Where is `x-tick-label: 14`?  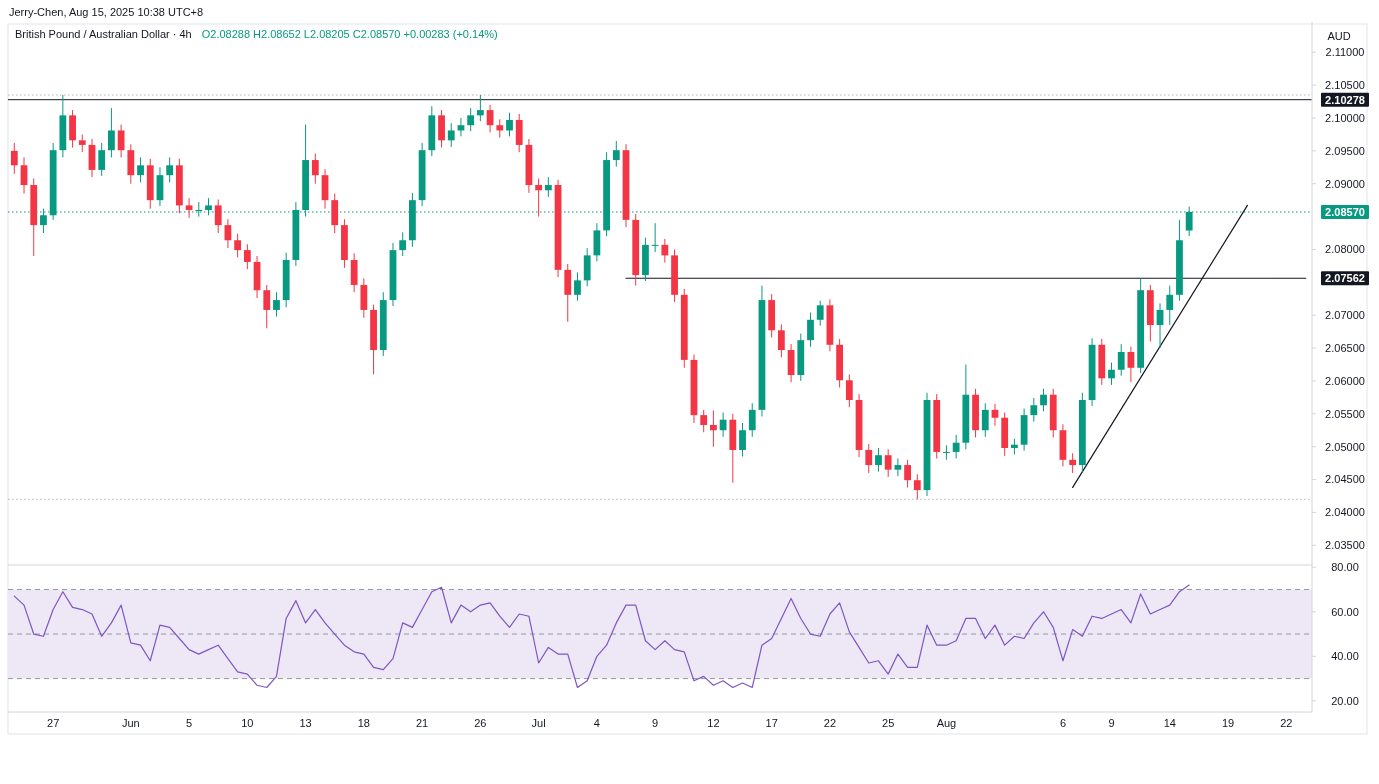 x-tick-label: 14 is located at coordinates (1169, 722).